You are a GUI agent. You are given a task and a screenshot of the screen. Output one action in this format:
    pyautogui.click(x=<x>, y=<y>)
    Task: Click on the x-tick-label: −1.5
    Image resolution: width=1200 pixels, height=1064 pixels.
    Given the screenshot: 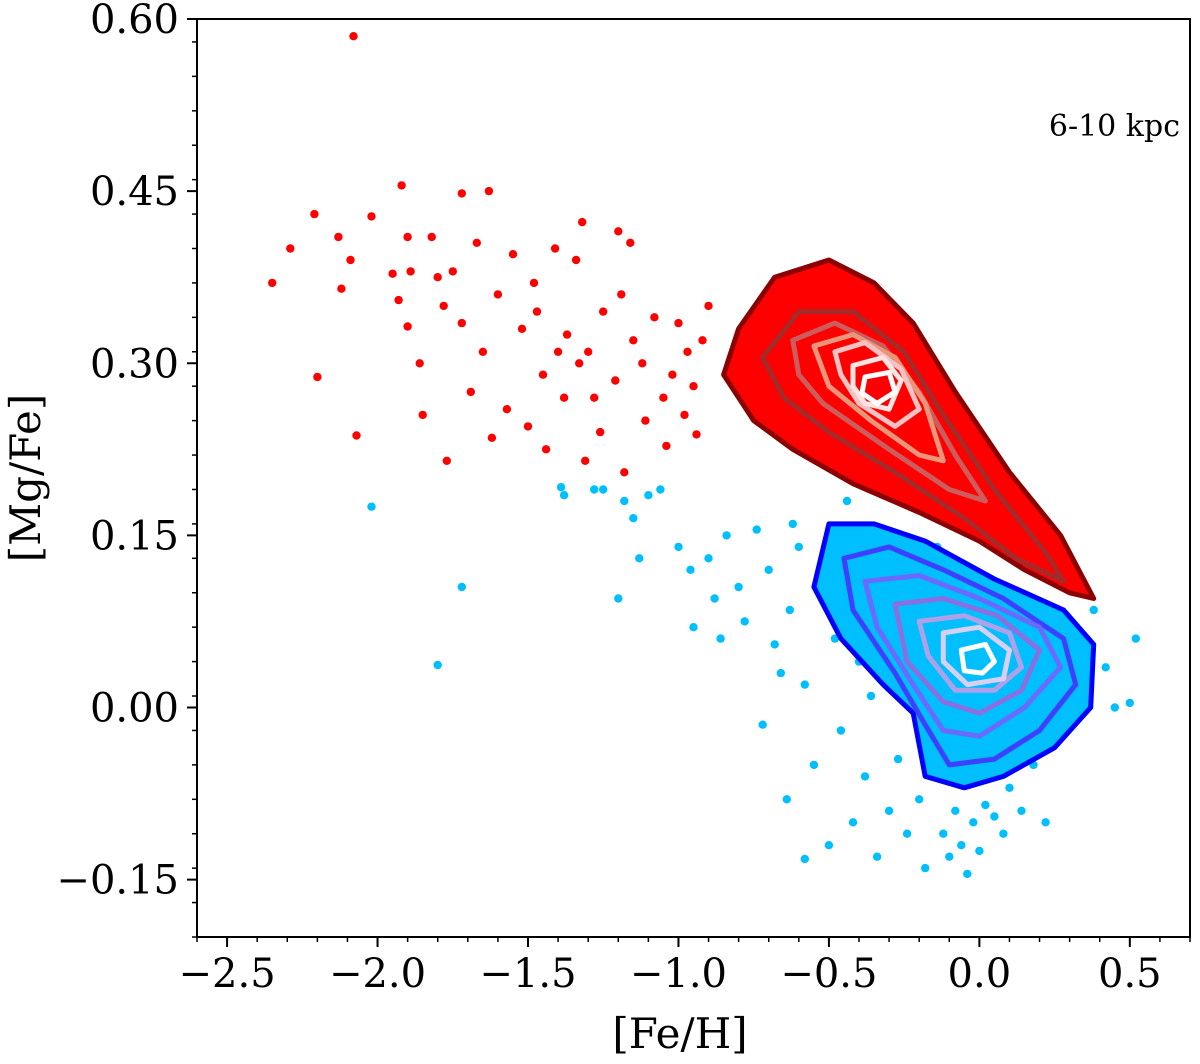 What is the action you would take?
    pyautogui.click(x=527, y=974)
    